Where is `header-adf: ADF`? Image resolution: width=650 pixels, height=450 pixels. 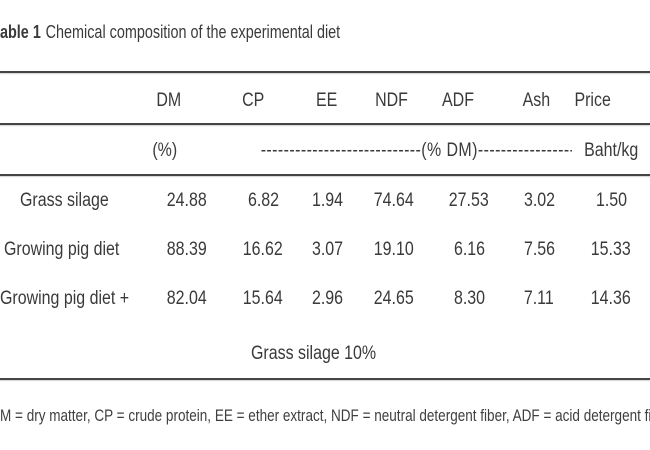
header-adf: ADF is located at coordinates (458, 100).